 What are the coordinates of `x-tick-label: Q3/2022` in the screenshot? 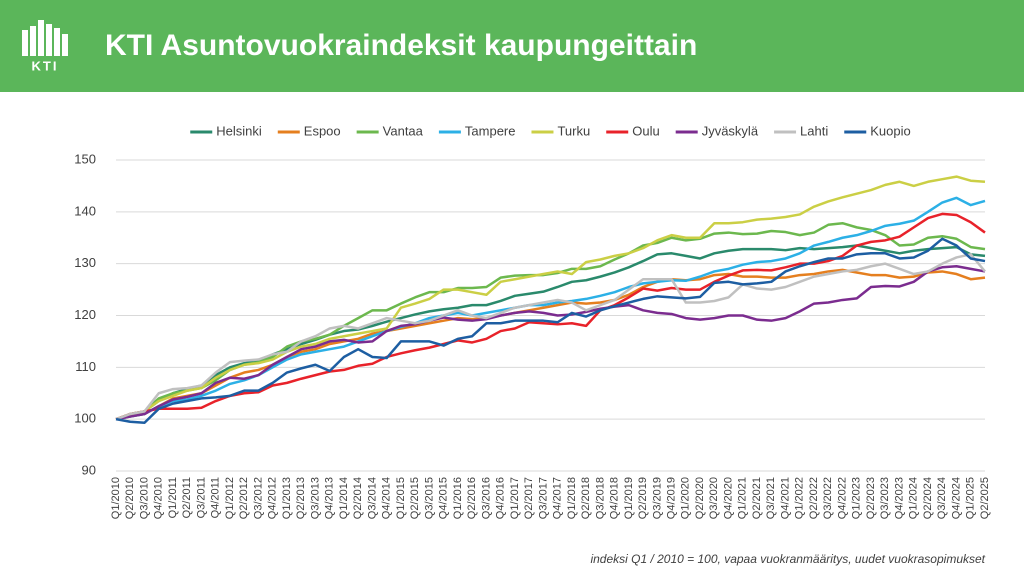 It's located at (828, 498).